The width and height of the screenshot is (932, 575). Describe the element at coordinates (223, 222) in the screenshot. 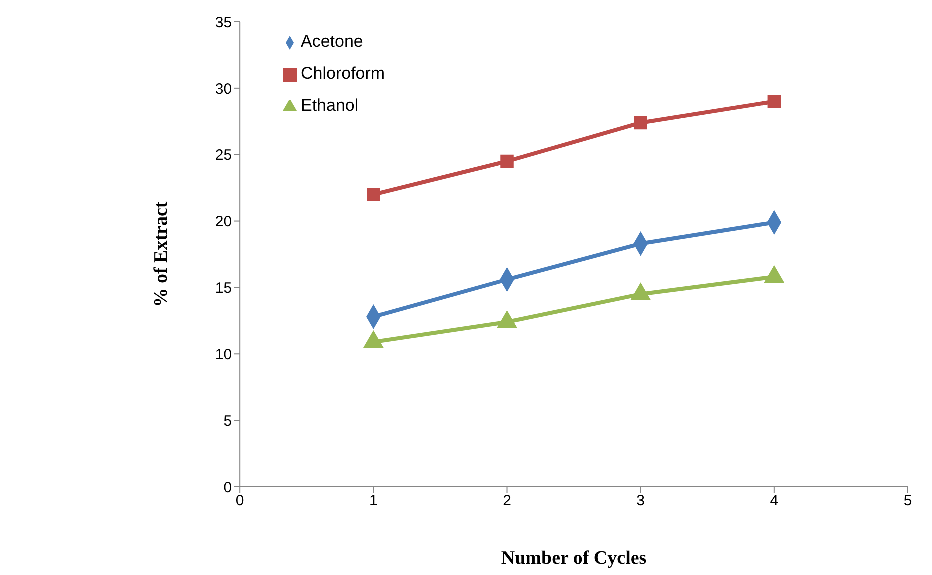

I see `y-tick-label: 20` at that location.